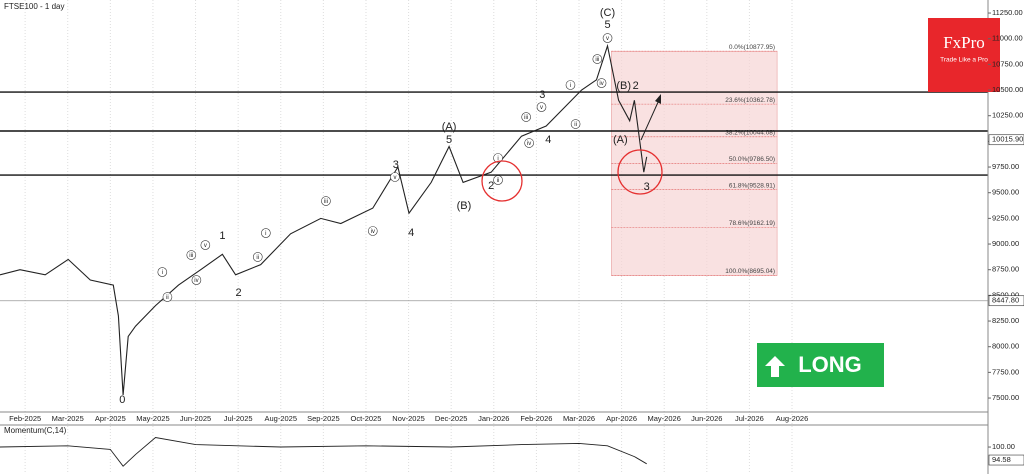 Image resolution: width=1024 pixels, height=474 pixels. What do you see at coordinates (1005, 397) in the screenshot?
I see `y-tick-label: 7500.00` at bounding box center [1005, 397].